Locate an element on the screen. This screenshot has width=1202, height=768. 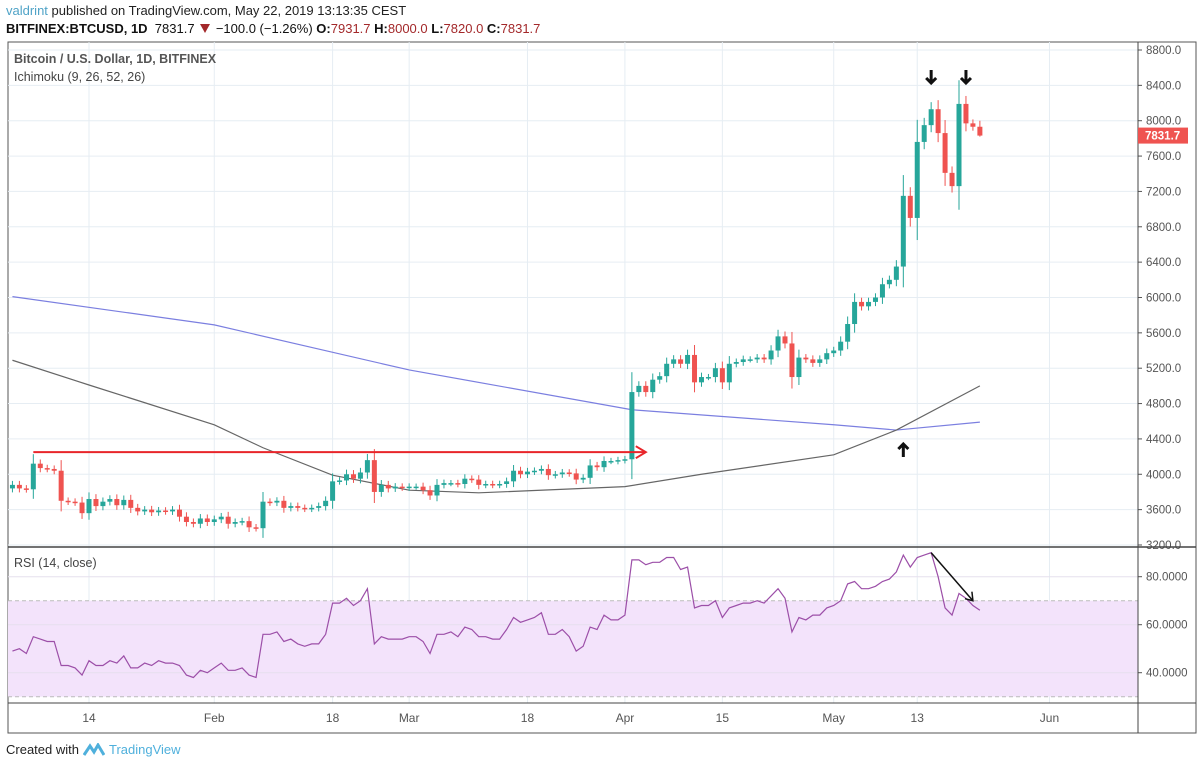
y-tick-label: 8800.0 is located at coordinates (1163, 51).